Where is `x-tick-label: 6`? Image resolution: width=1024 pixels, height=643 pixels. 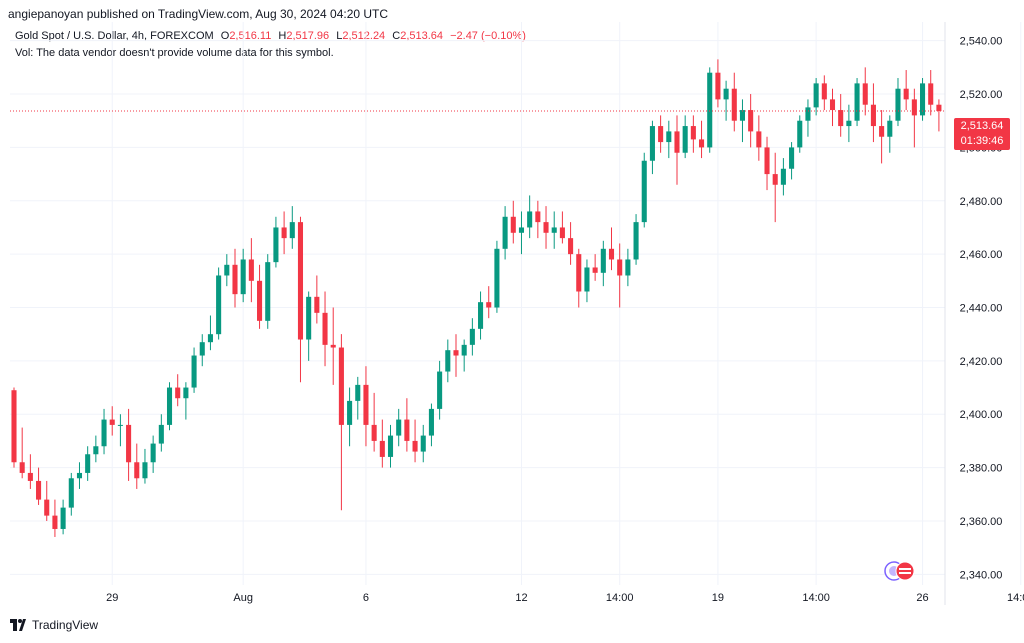 x-tick-label: 6 is located at coordinates (366, 598).